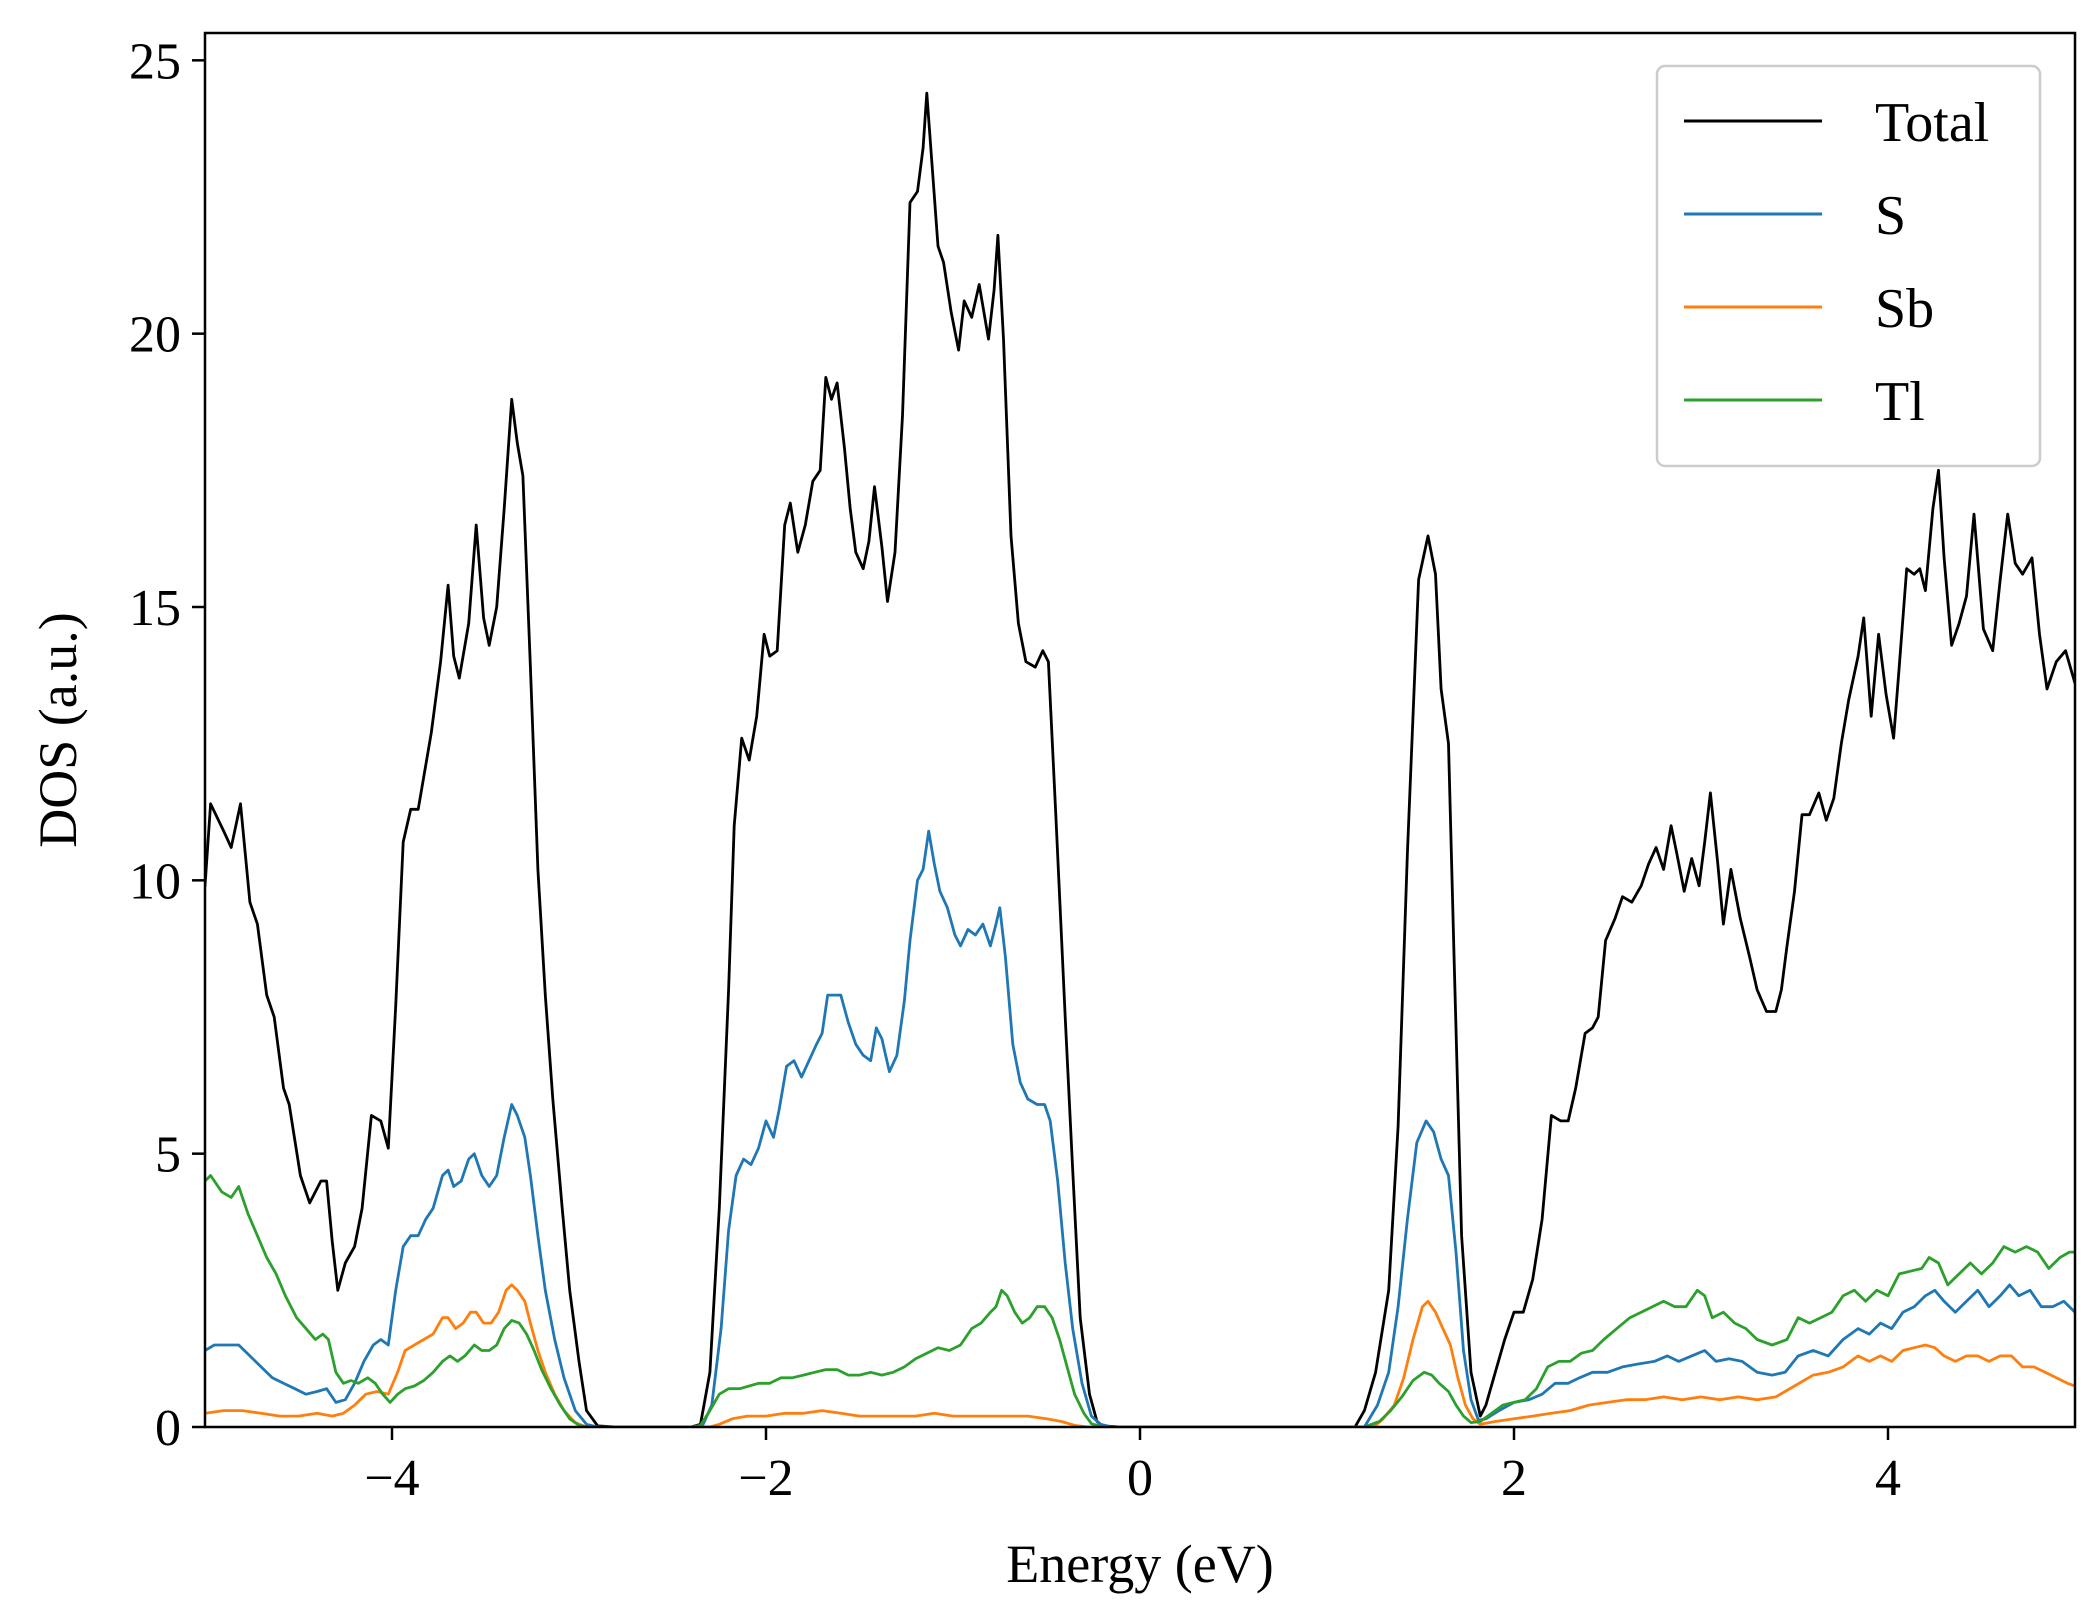 The image size is (2097, 1617). I want to click on x-axis: −4 −2 0 2 4, so click(1132, 1467).